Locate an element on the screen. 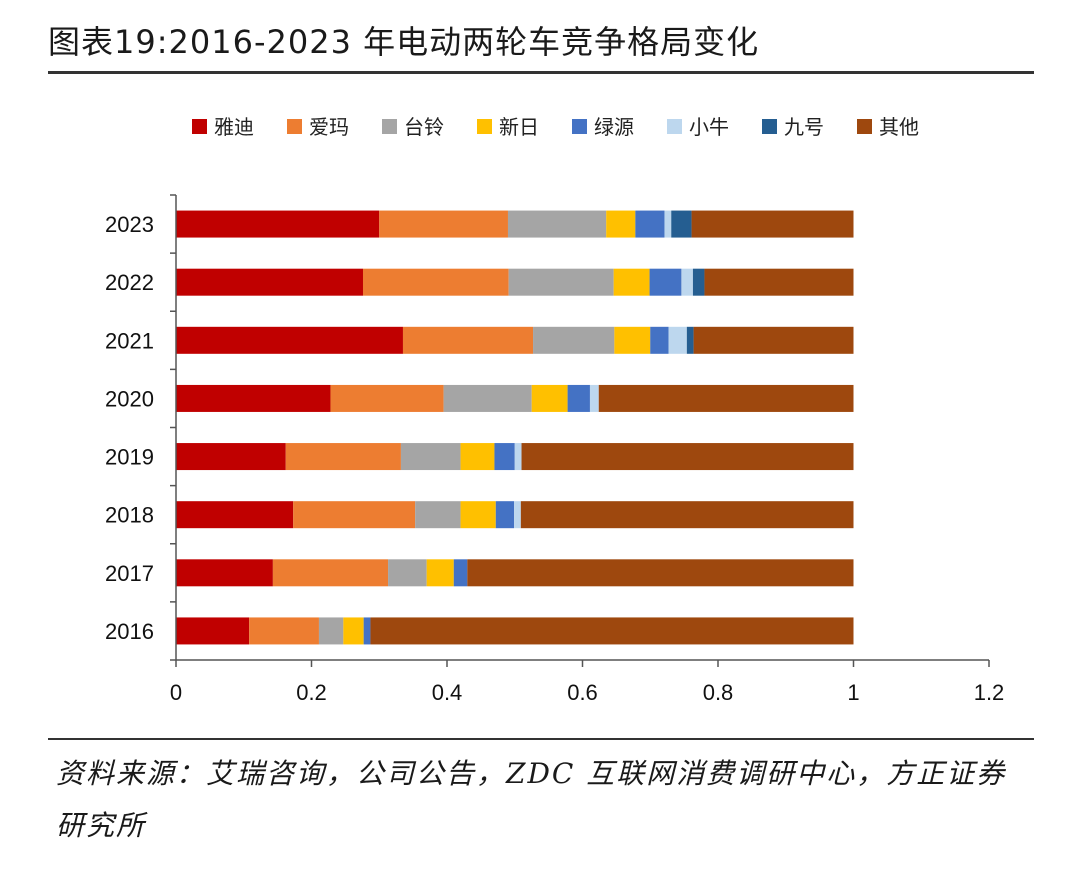 The width and height of the screenshot is (1080, 872). x-tick-label: 0.2 is located at coordinates (311, 692).